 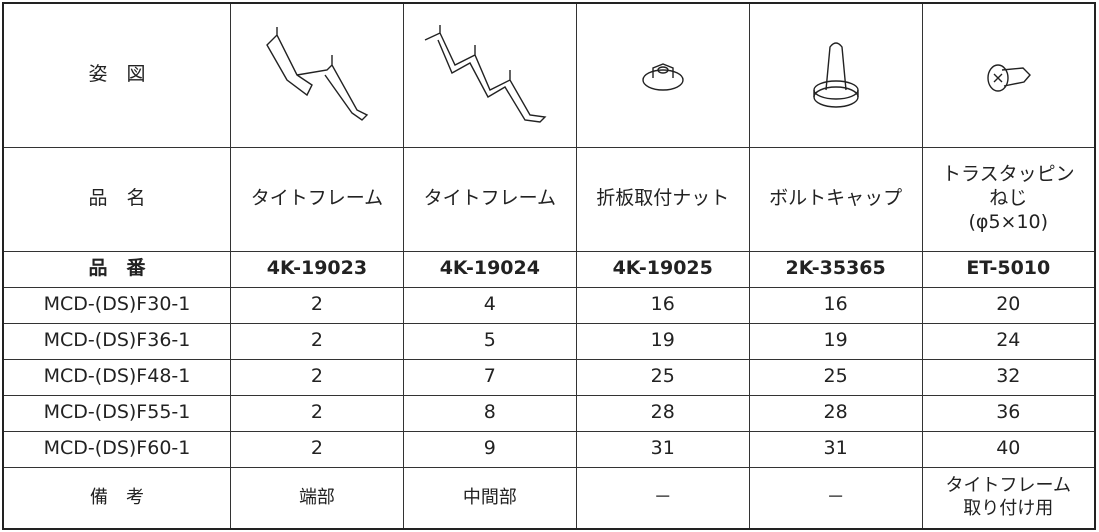 I want to click on nut-icon, so click(x=663, y=77).